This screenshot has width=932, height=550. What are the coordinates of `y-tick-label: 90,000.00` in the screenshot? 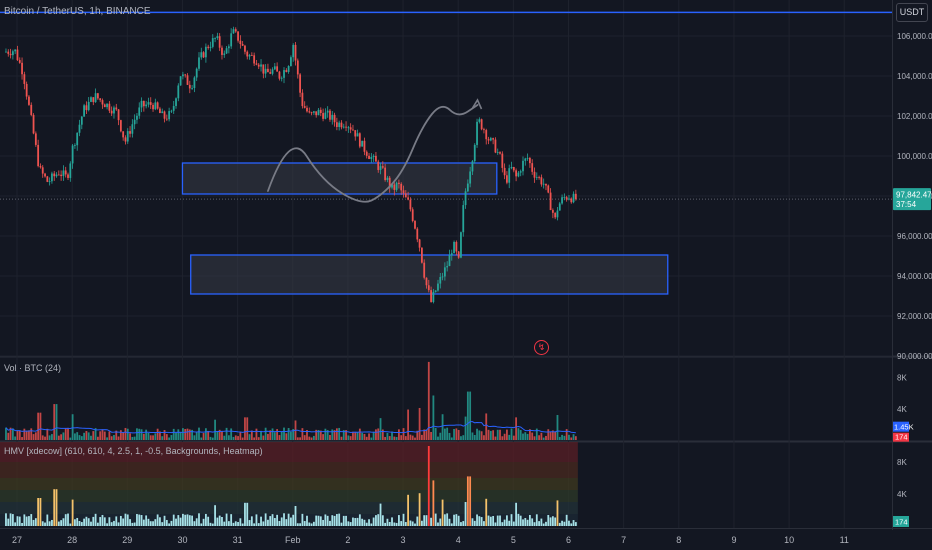 It's located at (914, 356).